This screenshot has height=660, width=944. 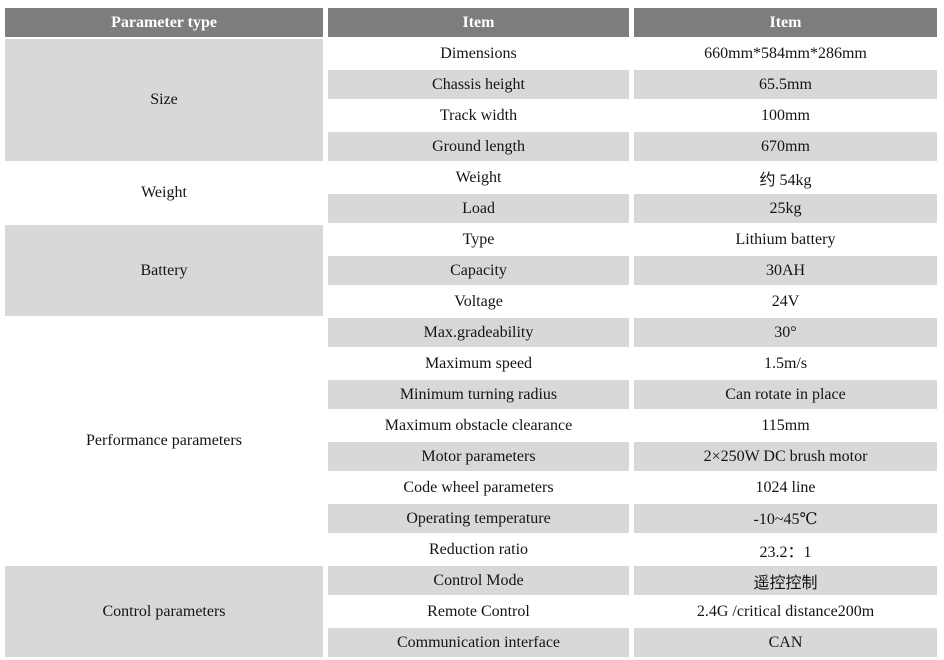 I want to click on item-cell: Load, so click(x=478, y=208).